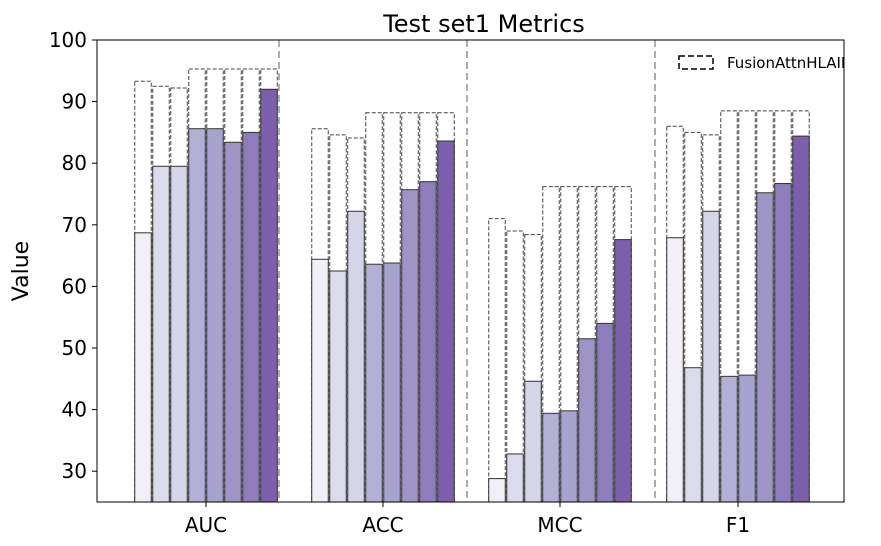 This screenshot has height=546, width=881. What do you see at coordinates (483, 24) in the screenshot?
I see `chart-title: Test set1 Metrics` at bounding box center [483, 24].